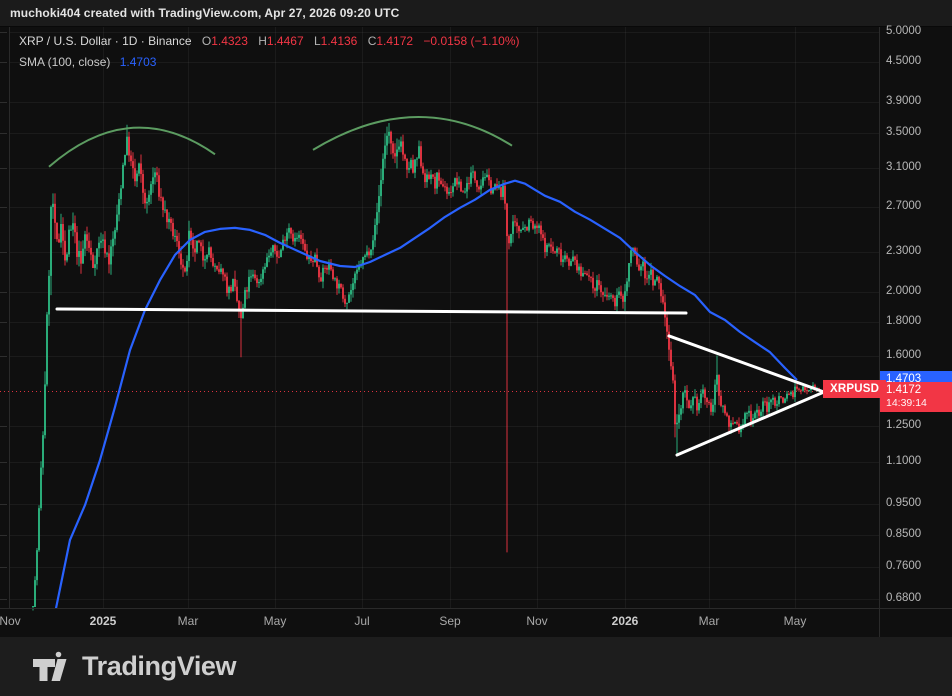 This screenshot has width=952, height=696. I want to click on tradingview-wordmark: TradingView, so click(159, 666).